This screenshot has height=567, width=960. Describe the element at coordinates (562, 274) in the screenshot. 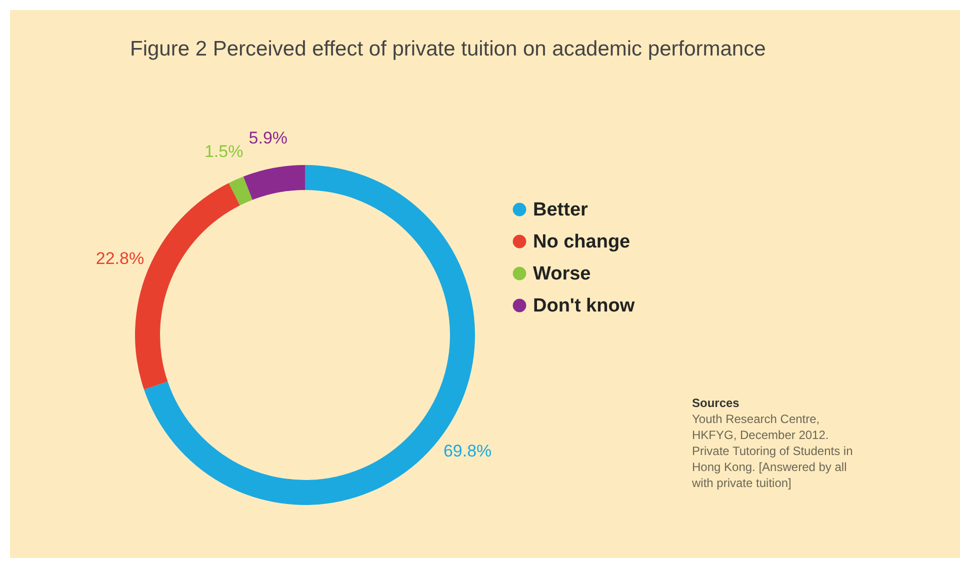

I see `legend-label: Worse` at that location.